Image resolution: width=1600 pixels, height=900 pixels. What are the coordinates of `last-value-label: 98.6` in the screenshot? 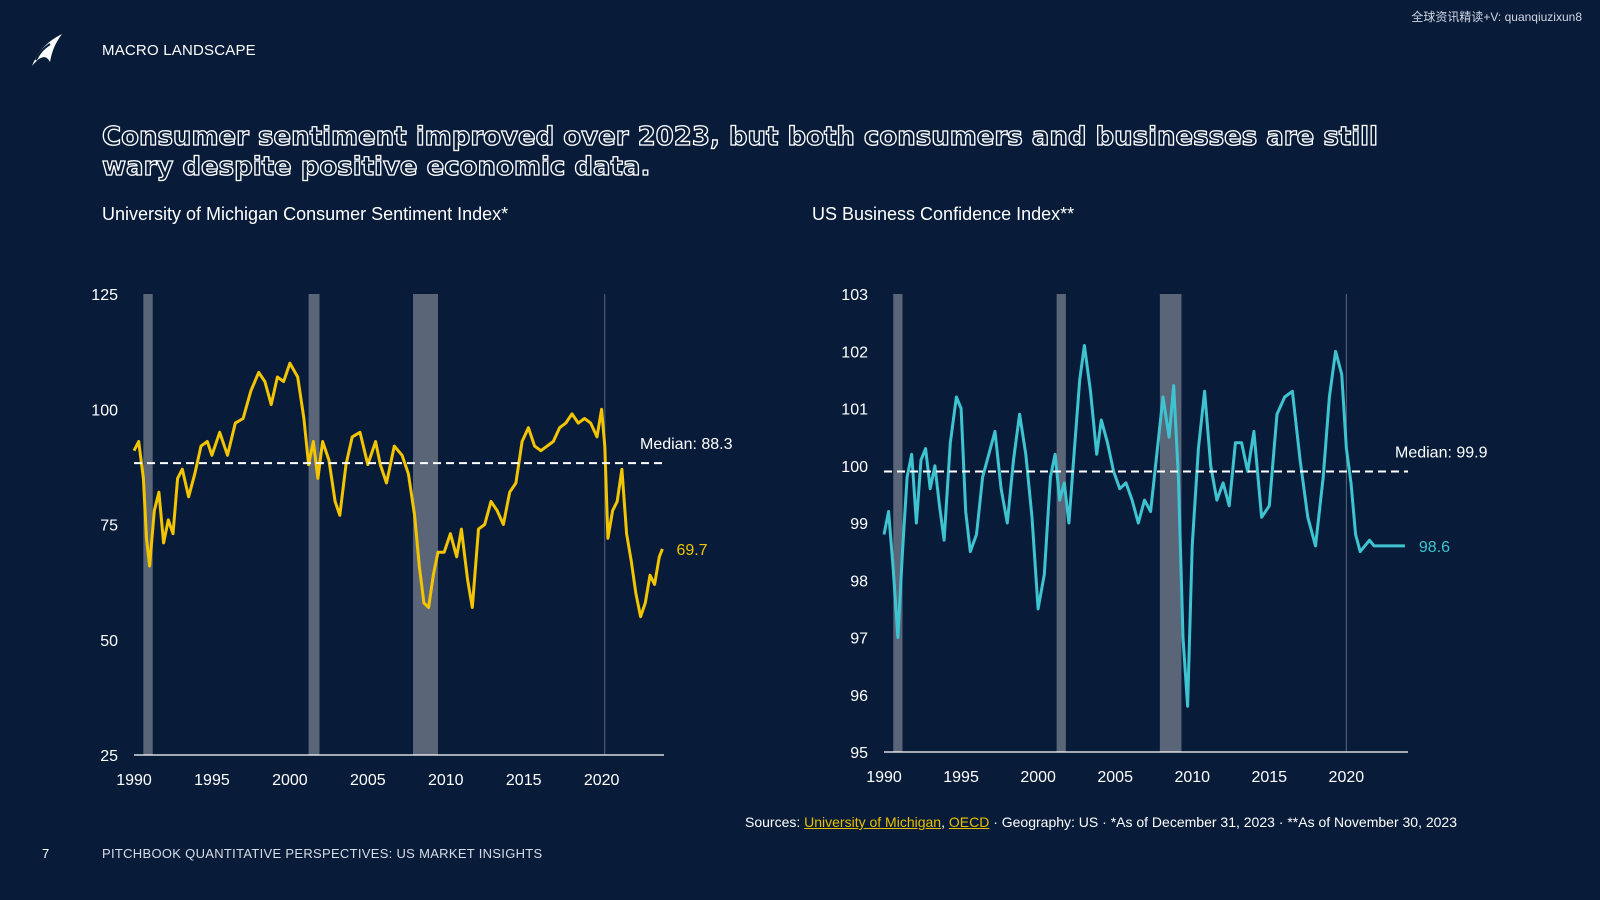 It's located at (1434, 547).